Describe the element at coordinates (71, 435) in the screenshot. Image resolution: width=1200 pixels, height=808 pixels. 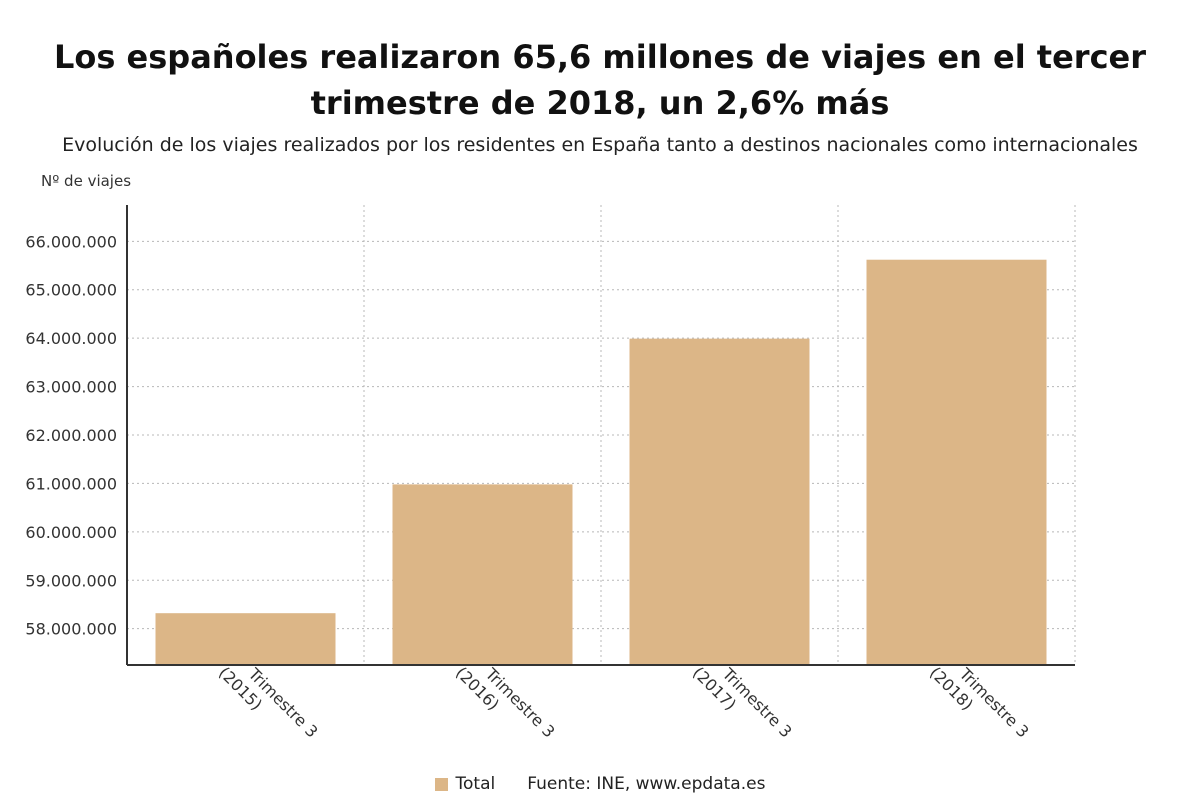
I see `y-tick-label: 62.000.000` at that location.